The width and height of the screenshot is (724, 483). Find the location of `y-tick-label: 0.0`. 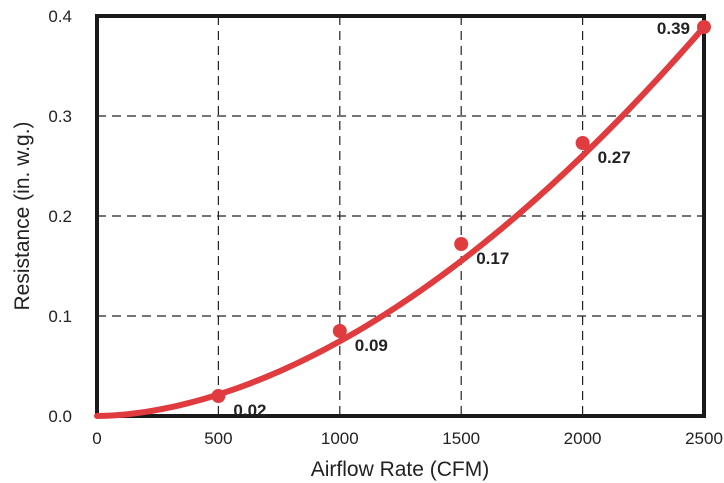

y-tick-label: 0.0 is located at coordinates (60, 416).